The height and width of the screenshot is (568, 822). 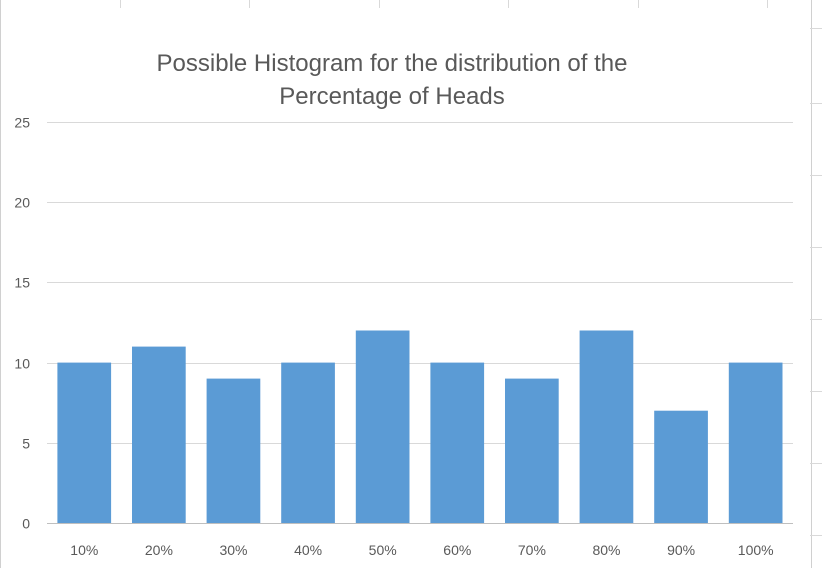 What do you see at coordinates (383, 550) in the screenshot?
I see `x-tick-label: 50%` at bounding box center [383, 550].